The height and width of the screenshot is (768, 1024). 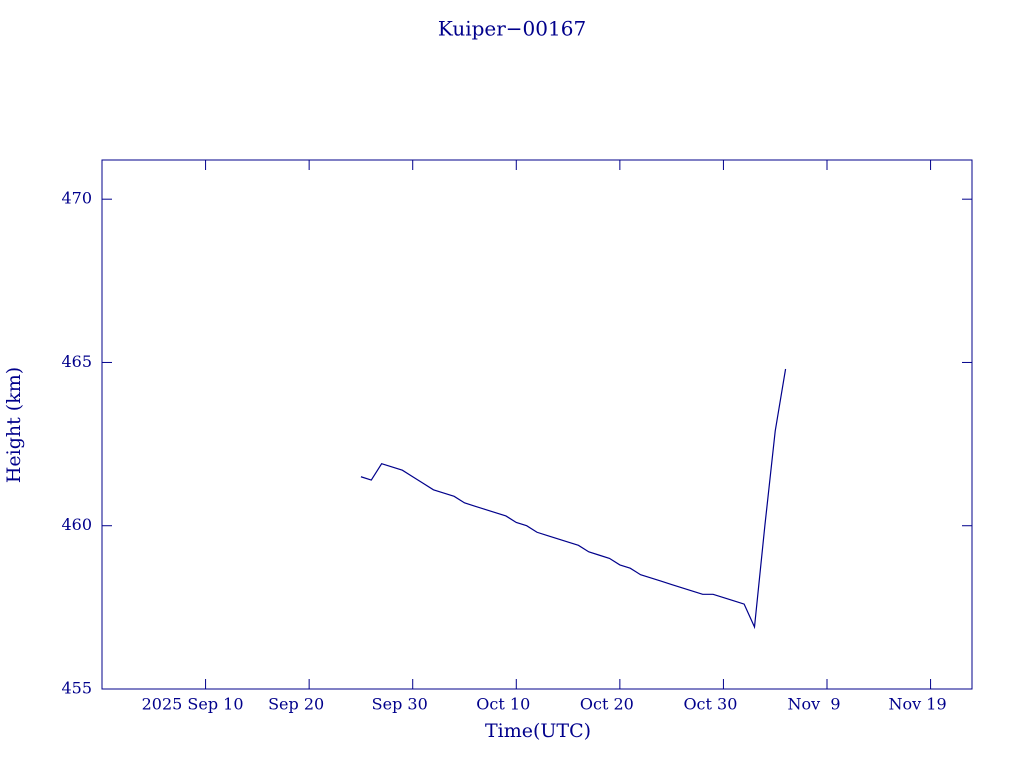 I want to click on y-tick-label: 465, so click(x=76, y=361).